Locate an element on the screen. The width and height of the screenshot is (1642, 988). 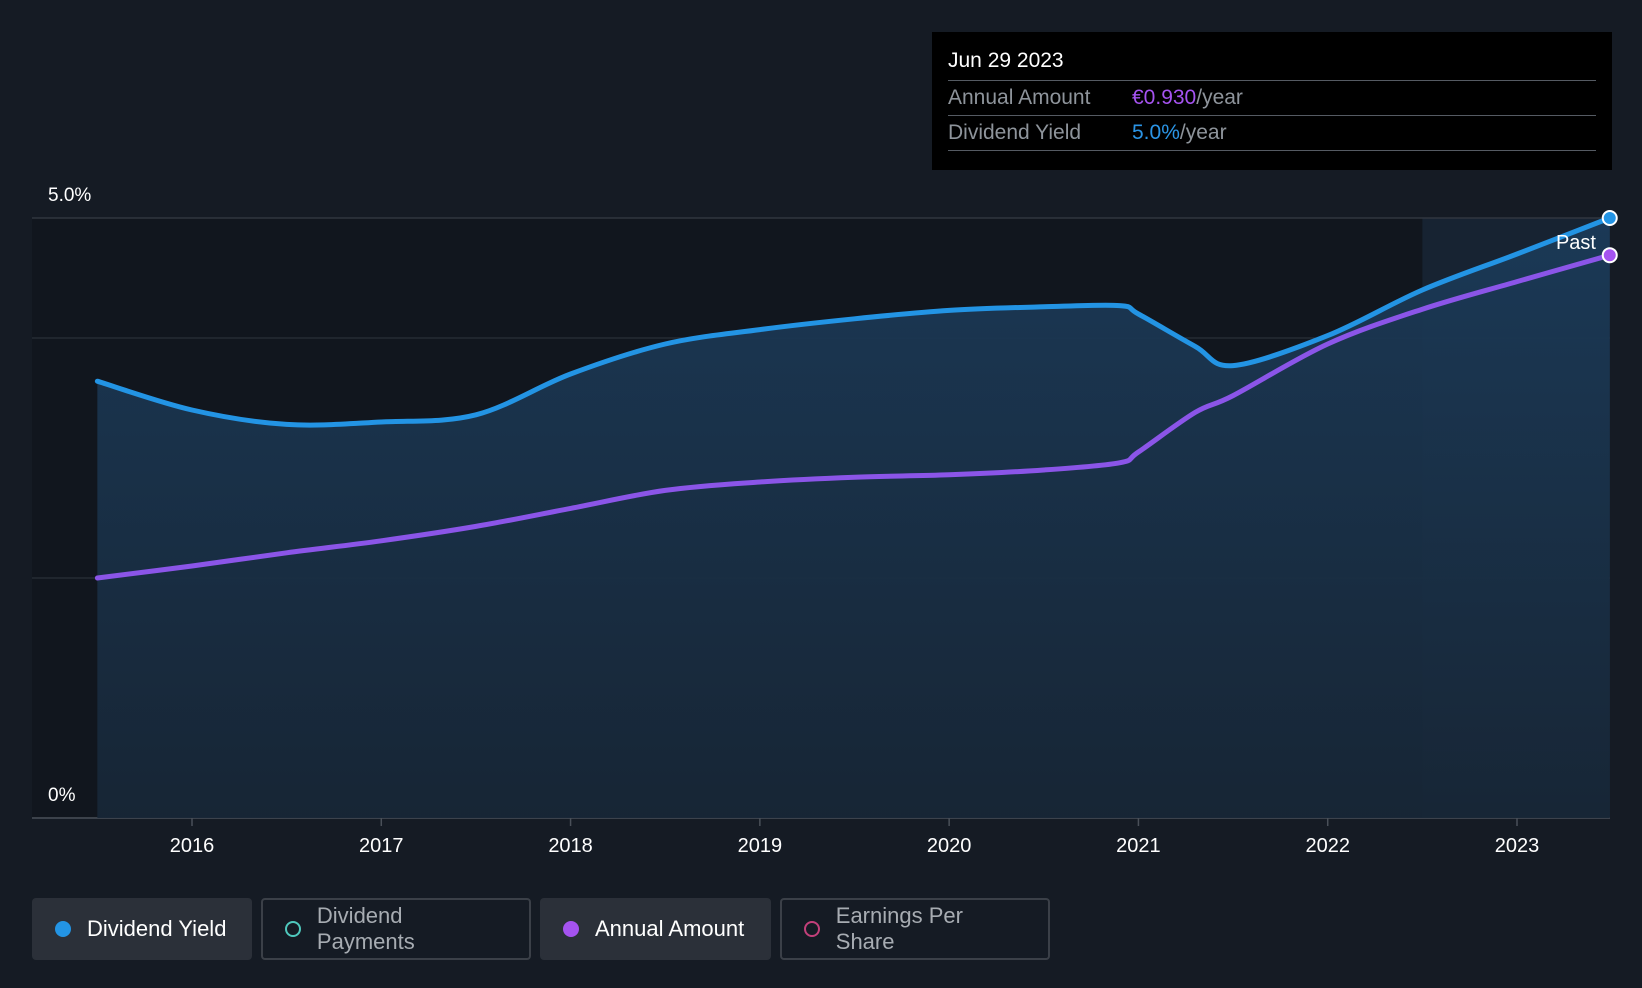
dividend-yield-dot-icon is located at coordinates (63, 929).